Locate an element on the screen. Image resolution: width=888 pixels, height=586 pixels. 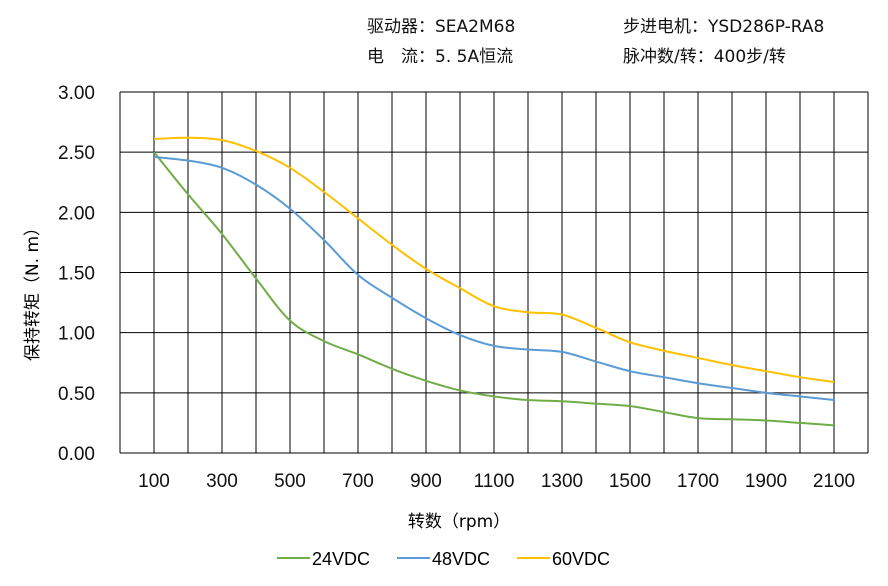
x-tick-label: 2100 is located at coordinates (834, 481).